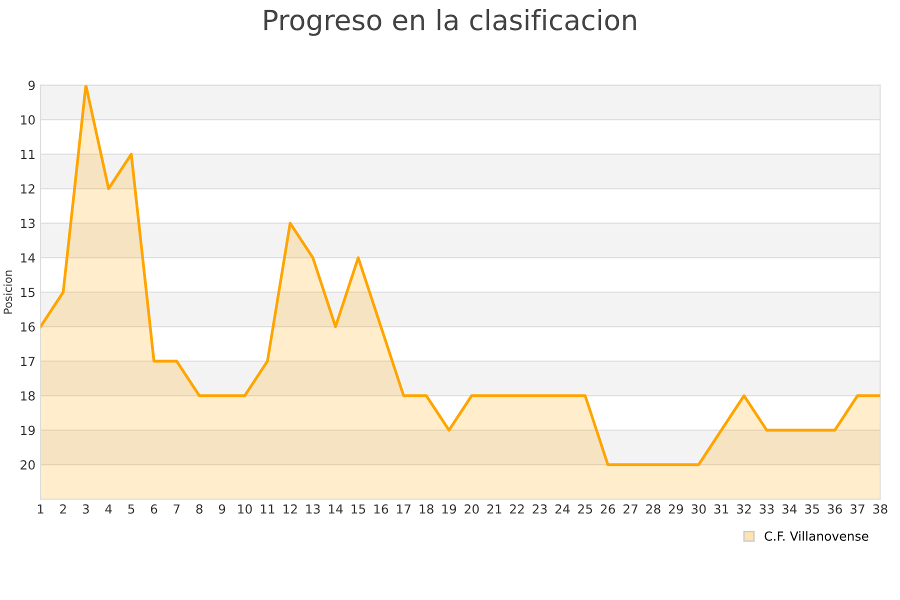 This screenshot has width=900, height=600. What do you see at coordinates (131, 509) in the screenshot?
I see `x-tick-label: 5` at bounding box center [131, 509].